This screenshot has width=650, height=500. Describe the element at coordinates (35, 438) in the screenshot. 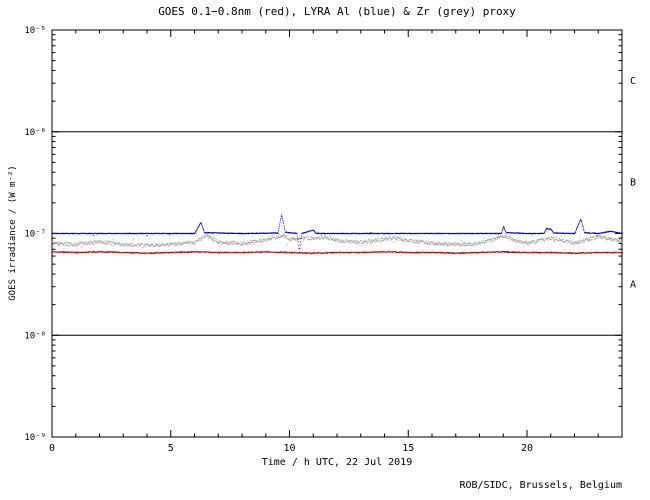

I see `y-tick-label: 10⁻⁹` at that location.